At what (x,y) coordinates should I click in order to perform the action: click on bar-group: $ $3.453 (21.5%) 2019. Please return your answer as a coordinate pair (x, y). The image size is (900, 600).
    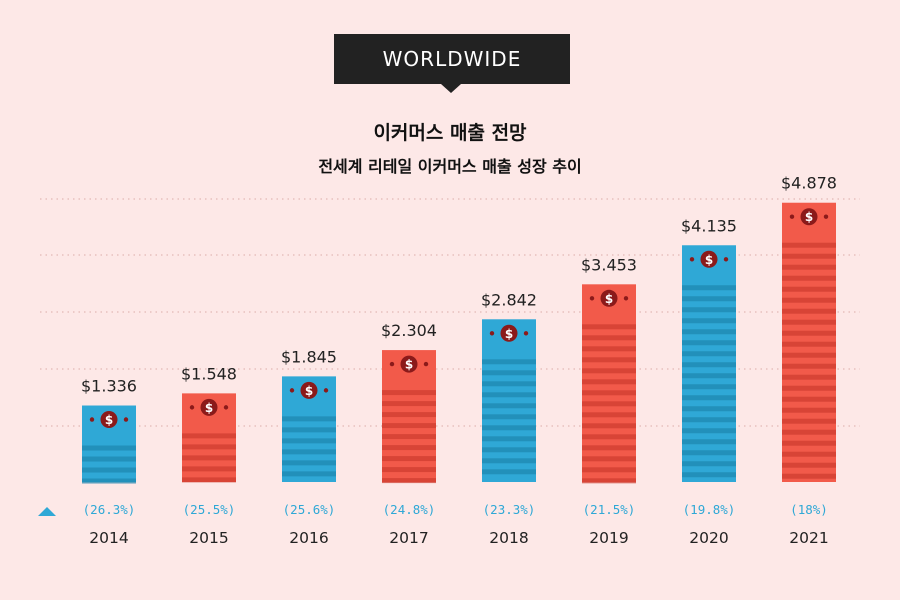
    Looking at the image, I should click on (609, 401).